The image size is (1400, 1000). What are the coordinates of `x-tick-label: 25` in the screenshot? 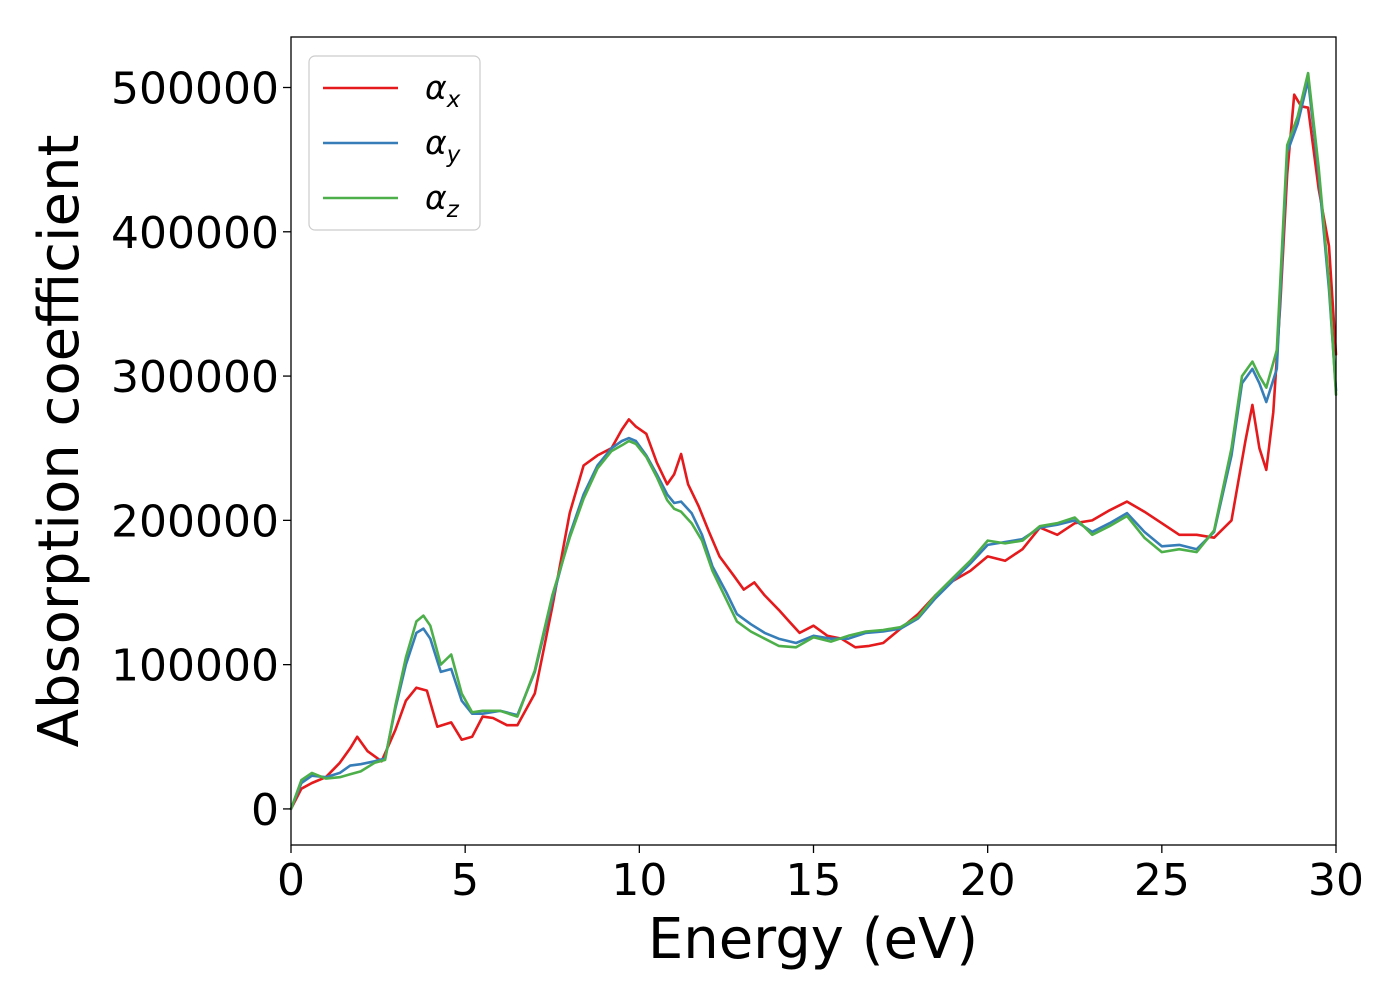 It's located at (1162, 880).